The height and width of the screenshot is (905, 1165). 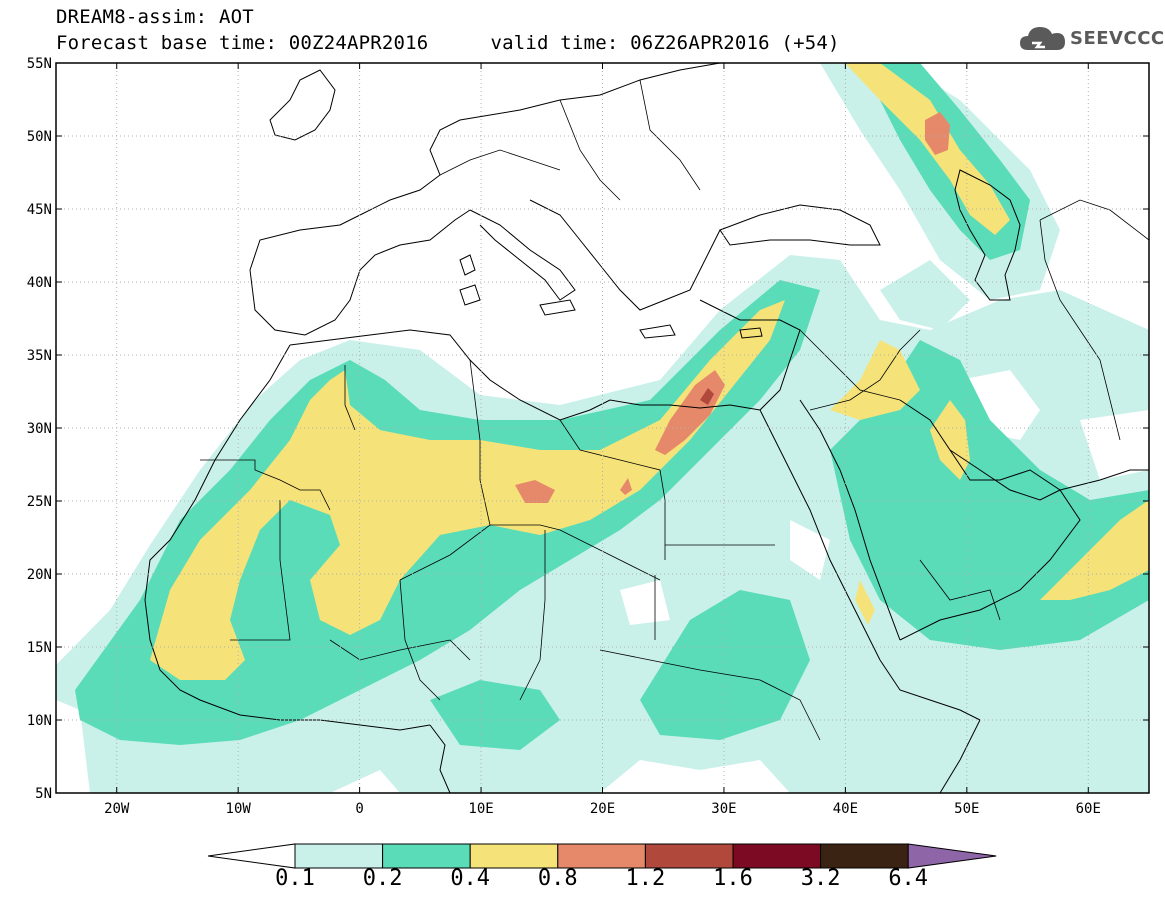 I want to click on lat-label: 40N, so click(x=39, y=283).